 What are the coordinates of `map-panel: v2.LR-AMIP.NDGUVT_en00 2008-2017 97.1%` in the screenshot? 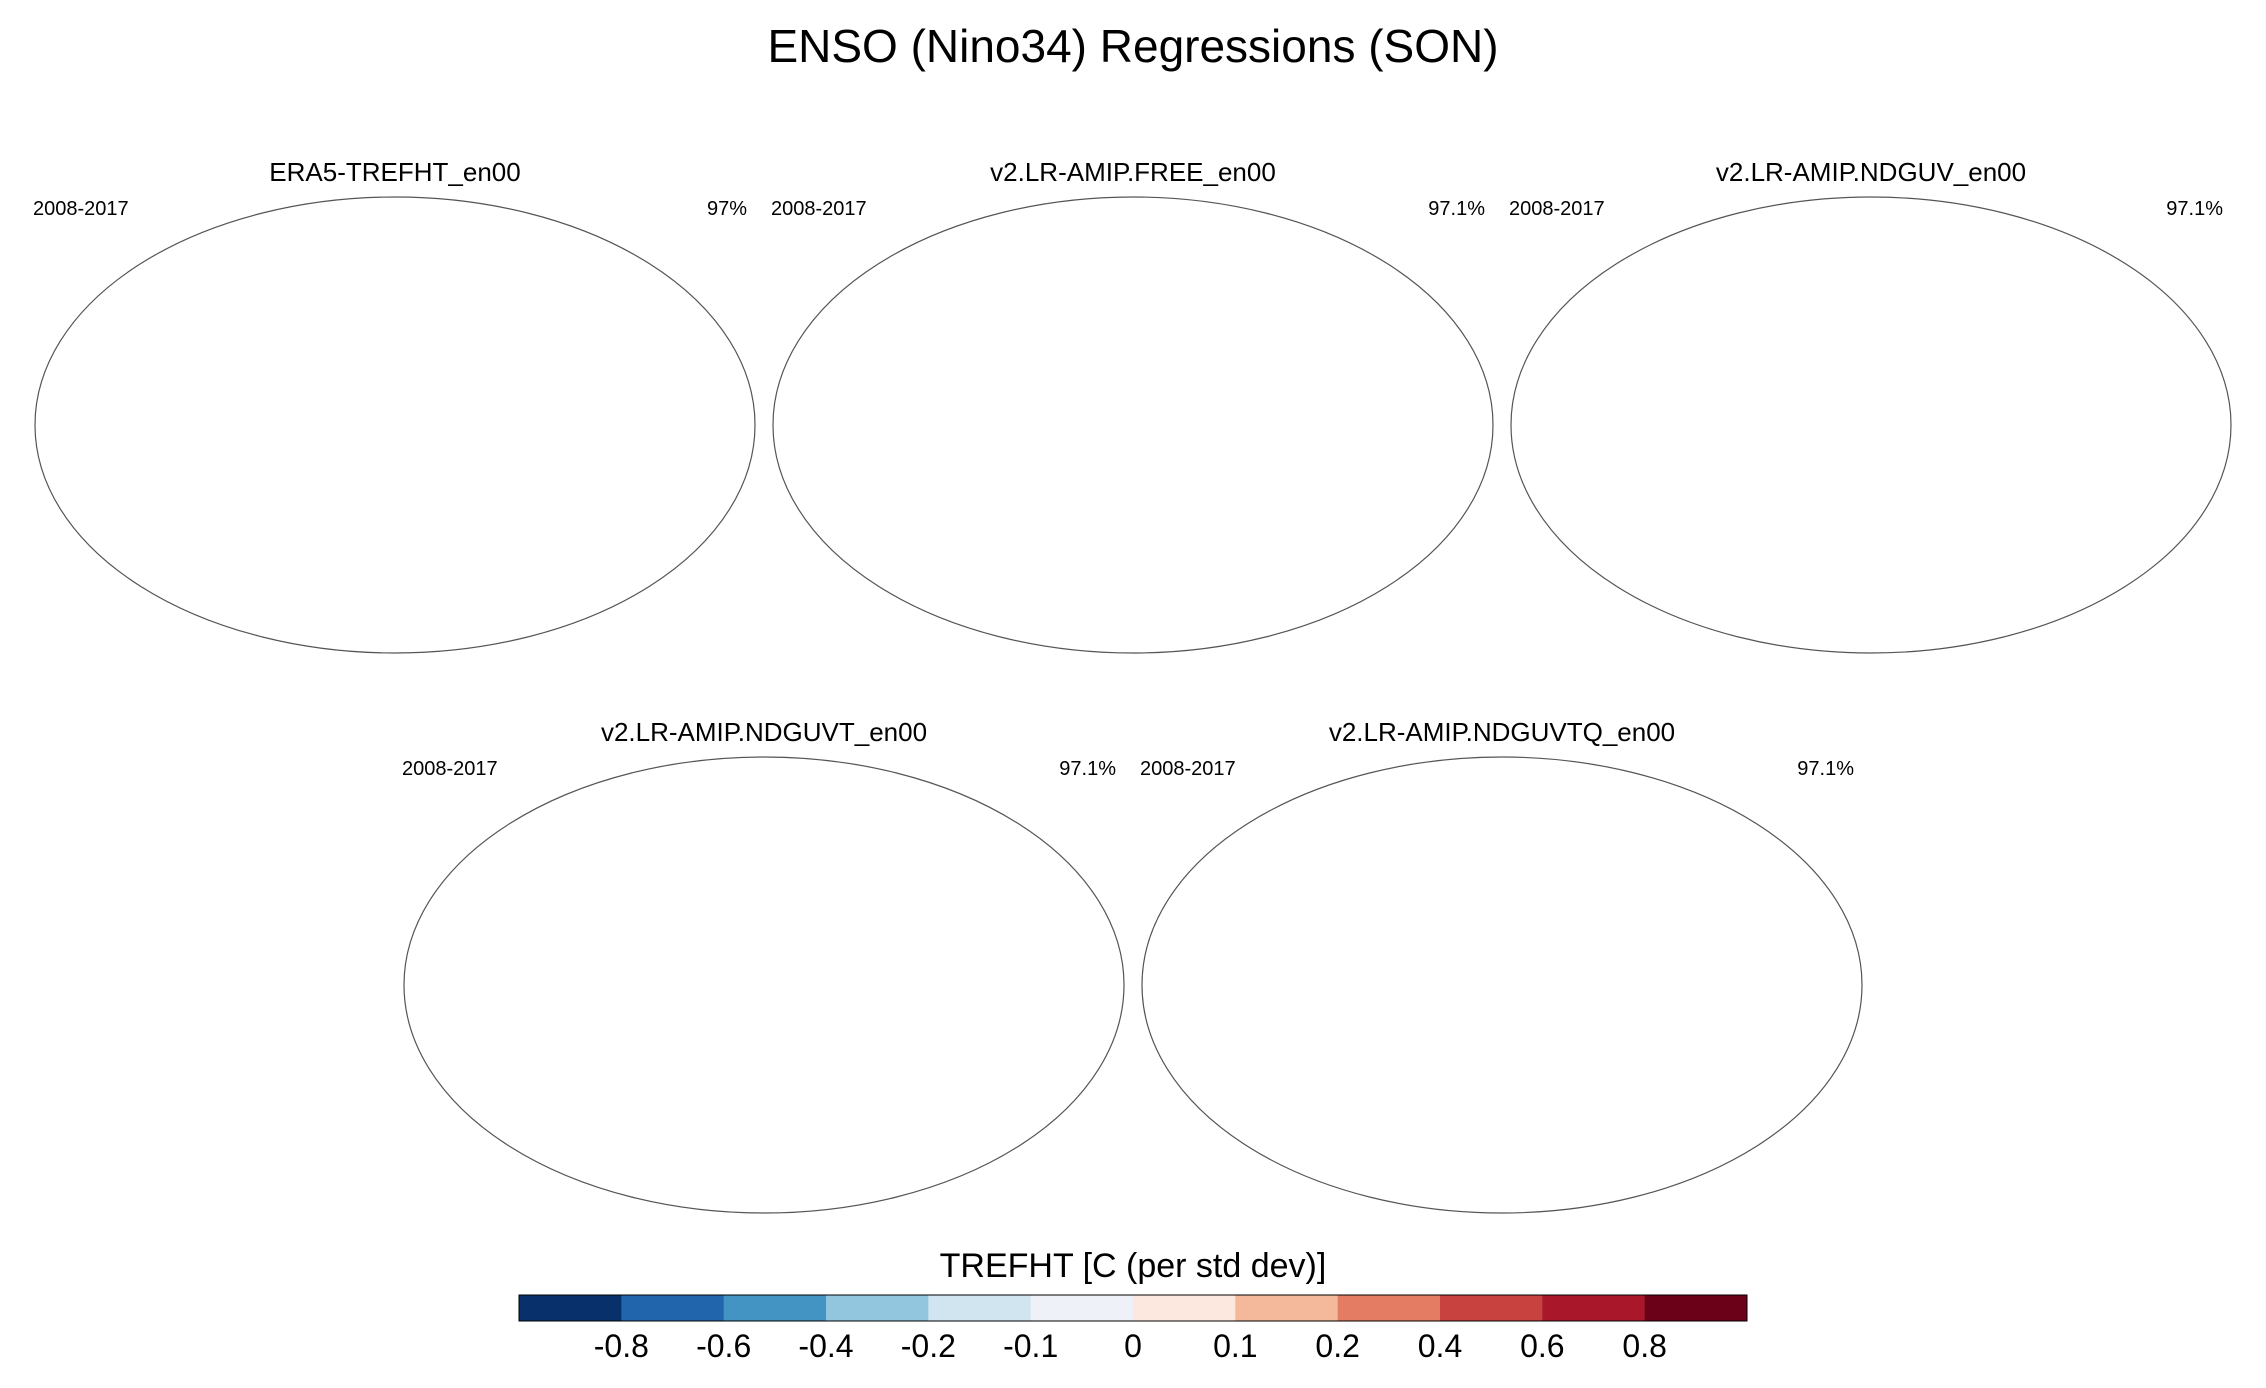 It's located at (763, 965).